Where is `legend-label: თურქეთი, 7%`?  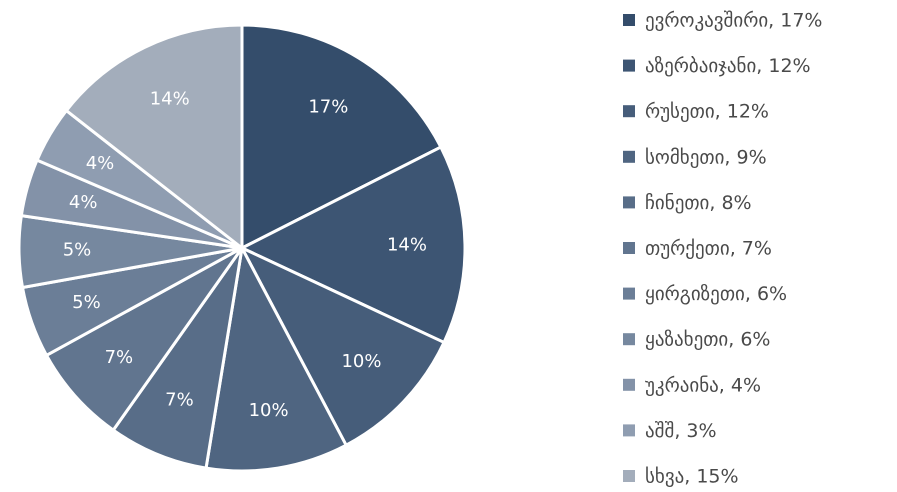
legend-label: თურქეთი, 7% is located at coordinates (708, 249).